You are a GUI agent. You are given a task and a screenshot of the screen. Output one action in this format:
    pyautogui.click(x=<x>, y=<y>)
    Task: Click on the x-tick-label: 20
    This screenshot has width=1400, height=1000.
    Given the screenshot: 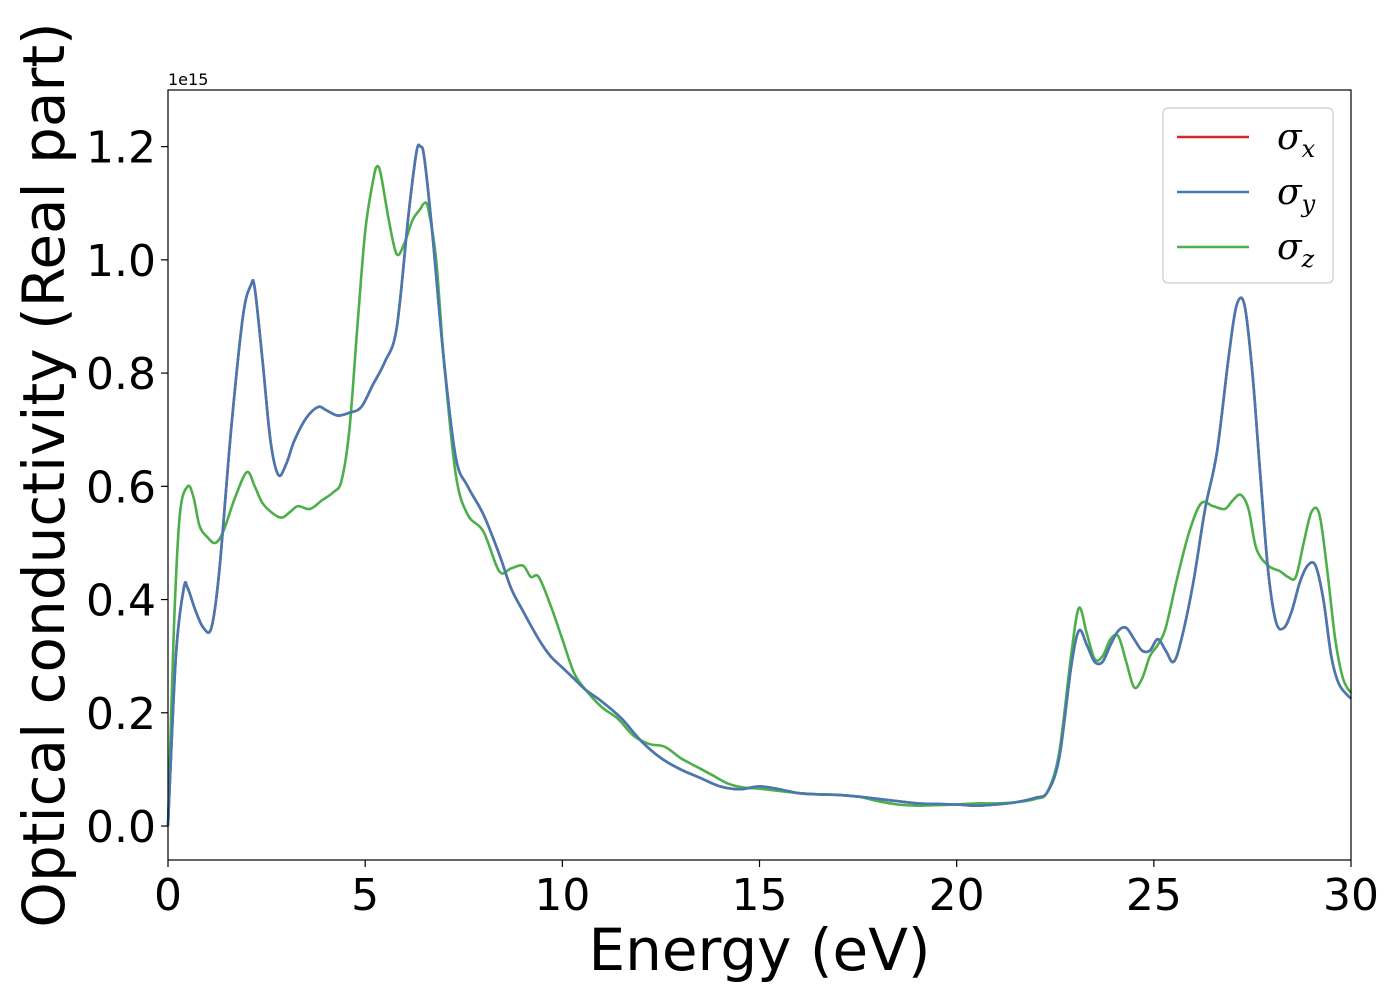 What is the action you would take?
    pyautogui.click(x=957, y=895)
    